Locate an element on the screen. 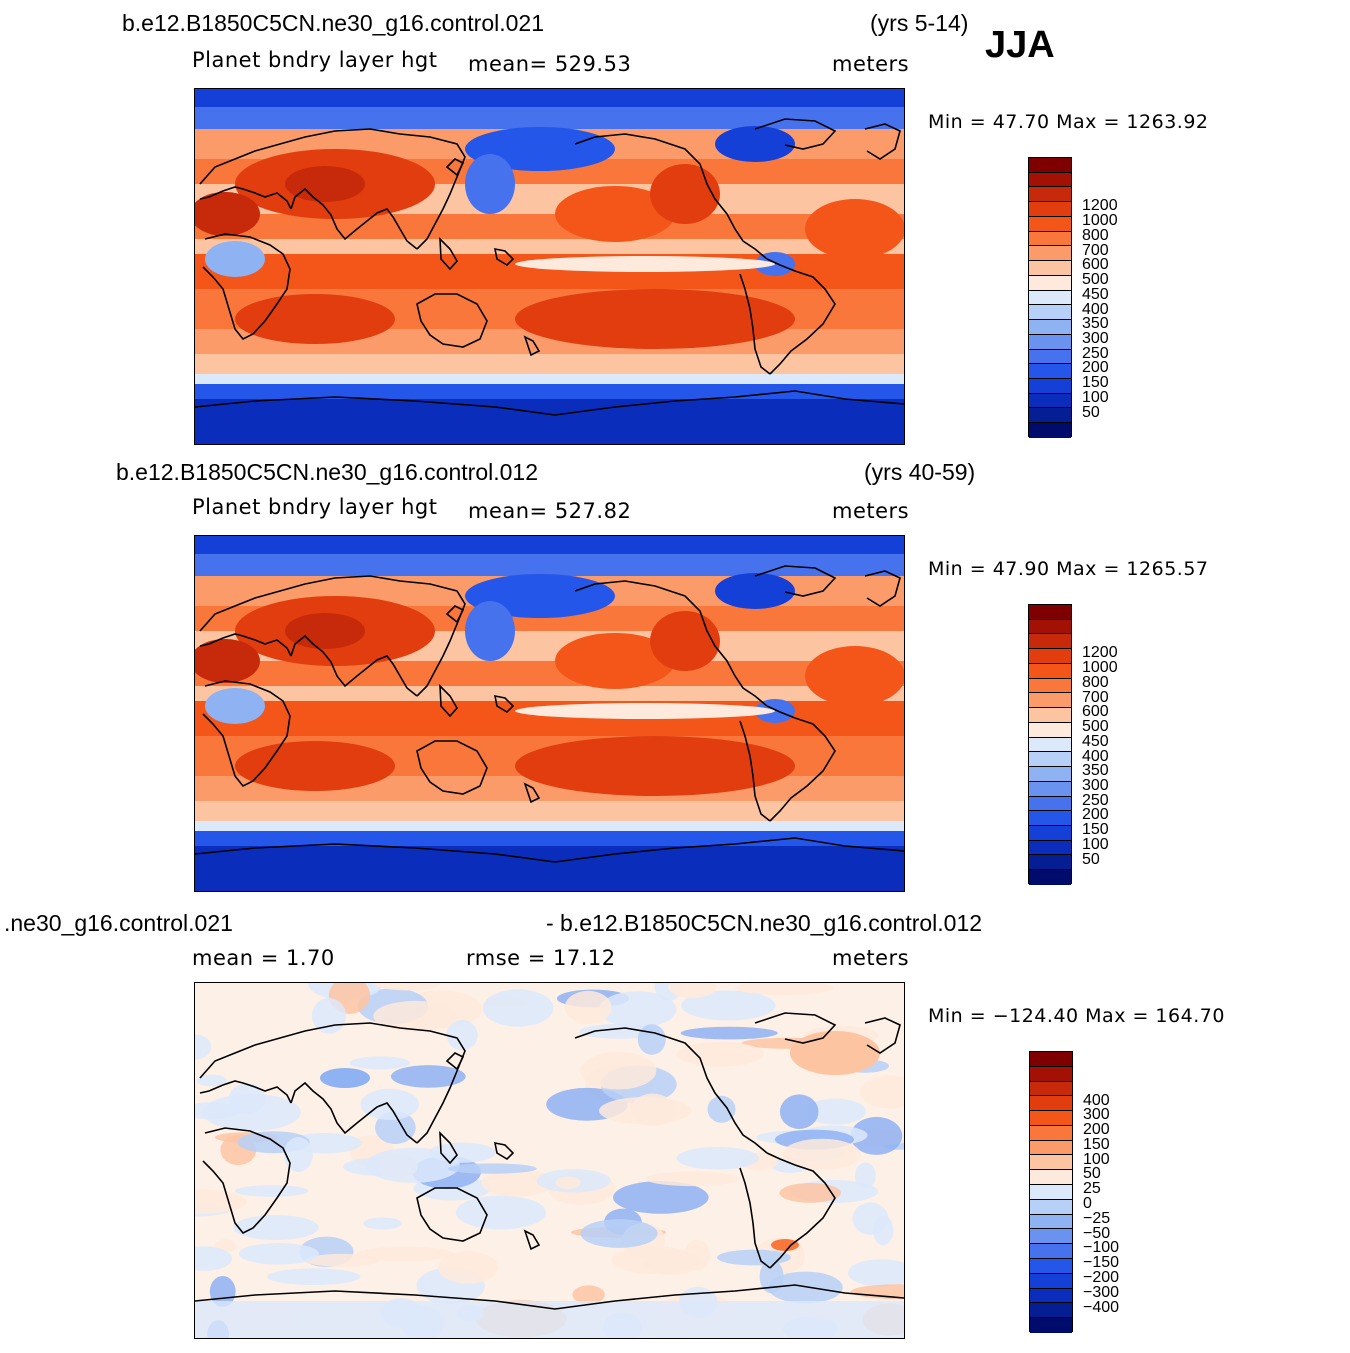 The image size is (1350, 1353). panel3-case-title-left: .ne30_g16.control.021 is located at coordinates (118, 923).